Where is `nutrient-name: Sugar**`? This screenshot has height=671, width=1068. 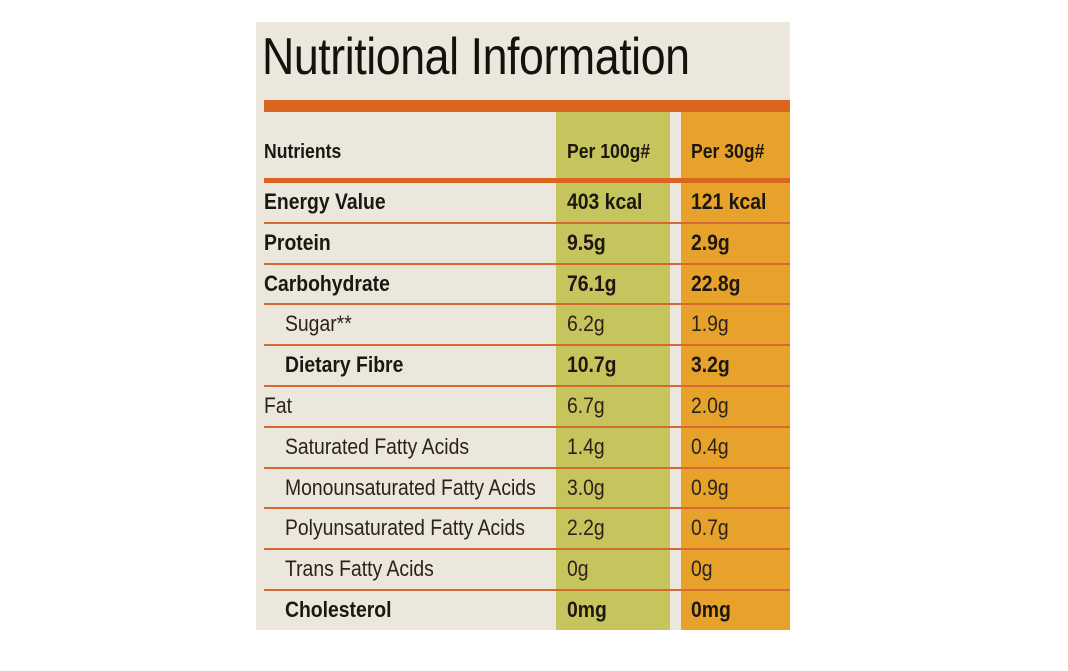 nutrient-name: Sugar** is located at coordinates (318, 323).